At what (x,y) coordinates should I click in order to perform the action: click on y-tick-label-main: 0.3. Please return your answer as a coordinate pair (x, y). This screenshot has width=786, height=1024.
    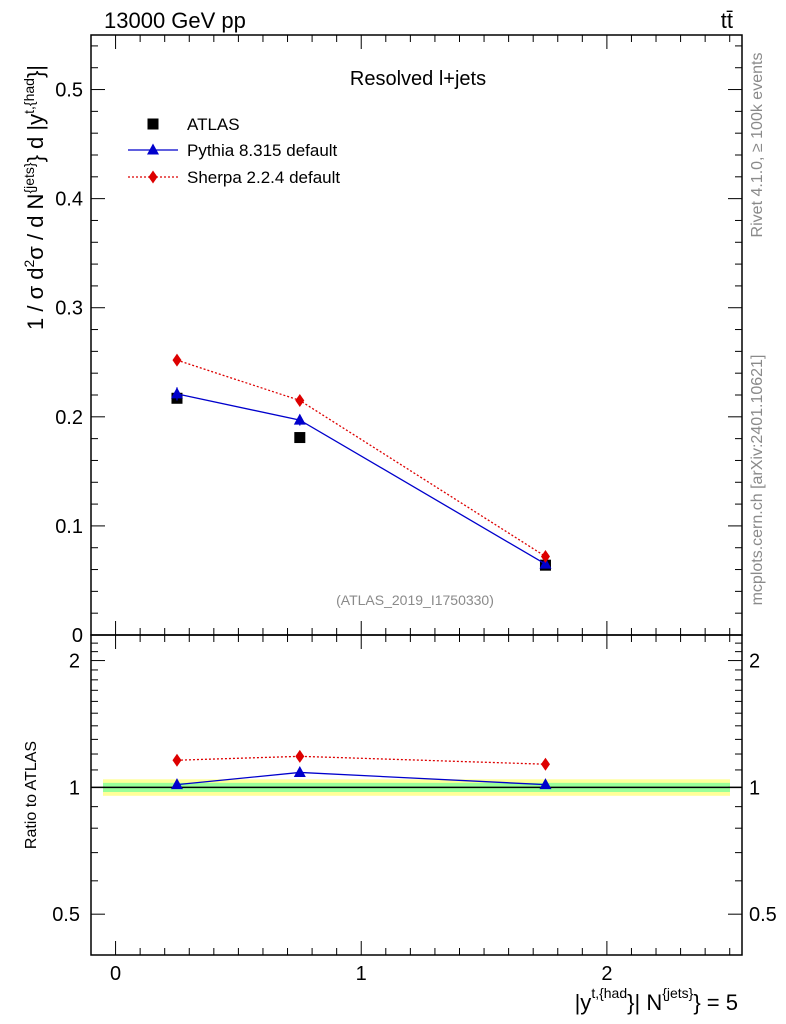
    Looking at the image, I should click on (69, 309).